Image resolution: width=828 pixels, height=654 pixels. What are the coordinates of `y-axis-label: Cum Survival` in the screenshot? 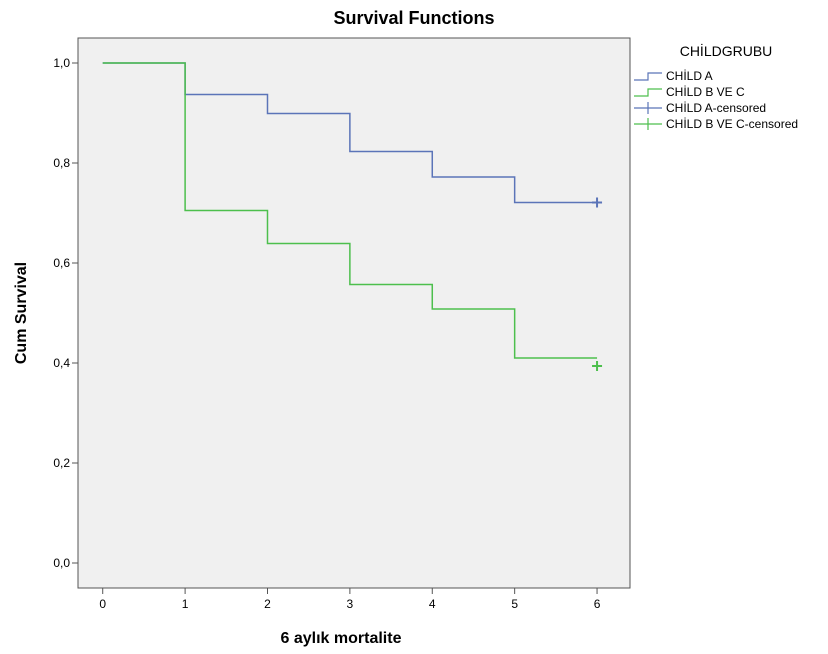 It's located at (21, 313).